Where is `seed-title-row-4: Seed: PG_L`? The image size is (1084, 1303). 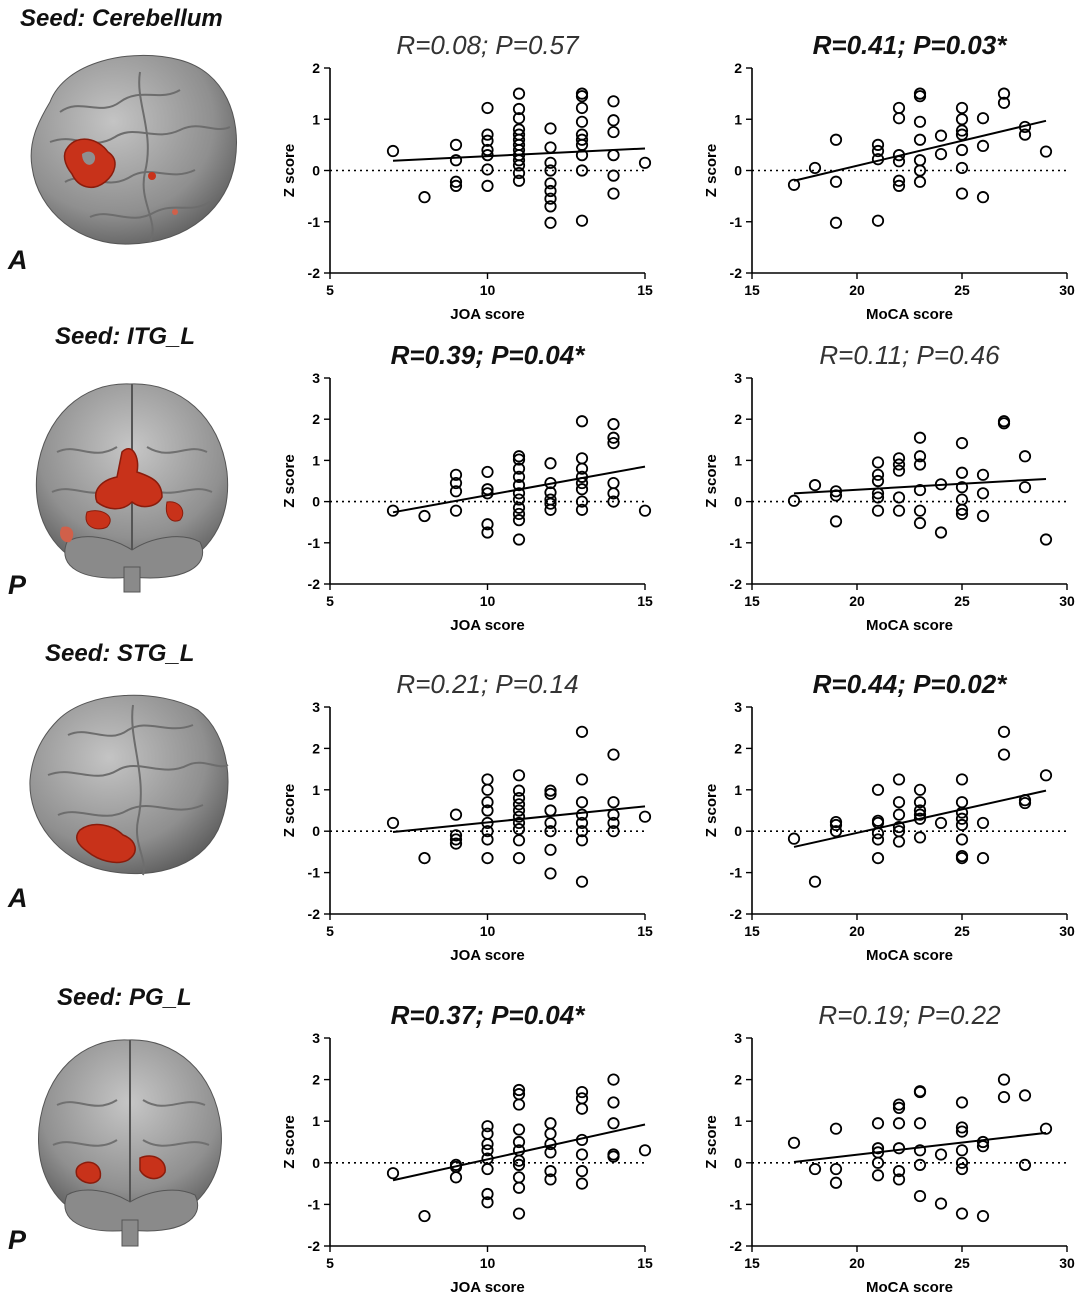 seed-title-row-4: Seed: PG_L is located at coordinates (124, 997).